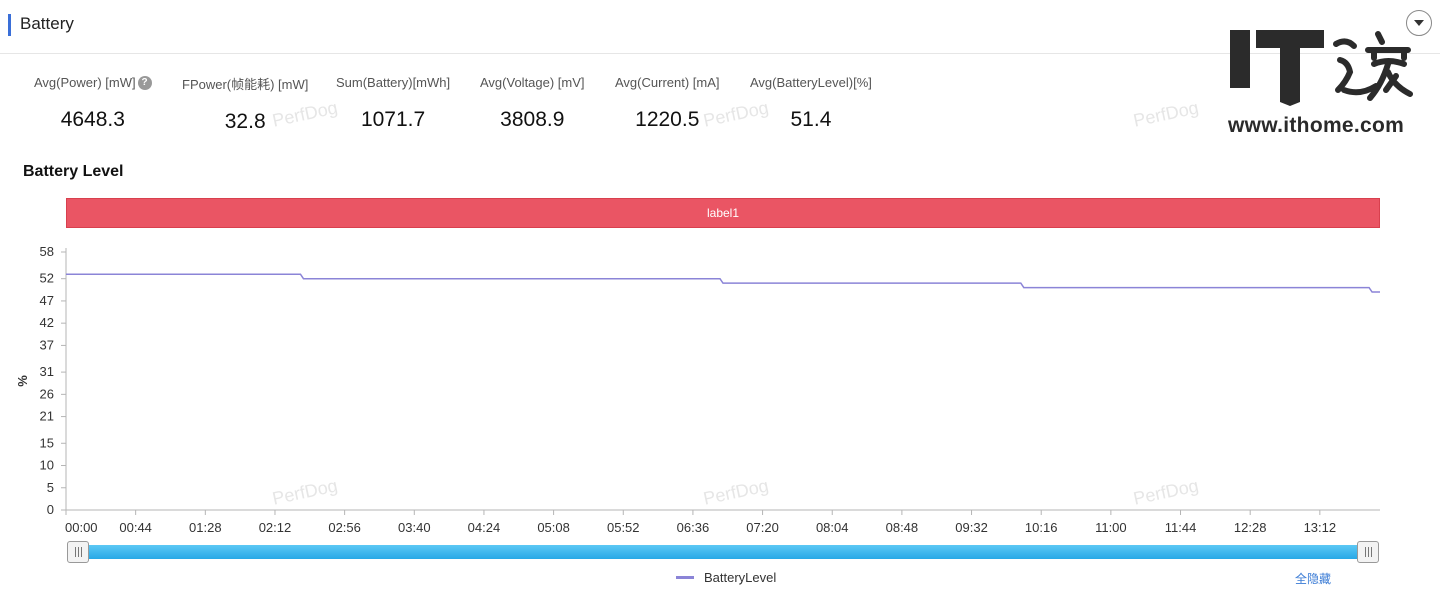 Image resolution: width=1440 pixels, height=596 pixels. Describe the element at coordinates (720, 27) in the screenshot. I see `panel-header: Battery` at that location.